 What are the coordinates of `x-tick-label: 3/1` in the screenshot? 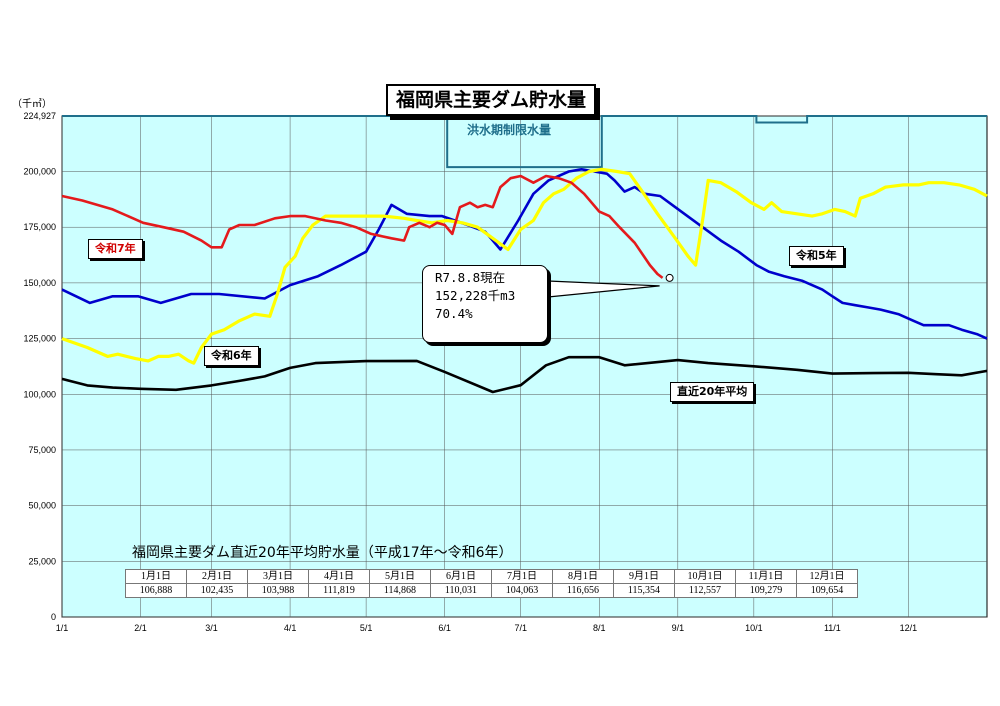 It's located at (211, 628).